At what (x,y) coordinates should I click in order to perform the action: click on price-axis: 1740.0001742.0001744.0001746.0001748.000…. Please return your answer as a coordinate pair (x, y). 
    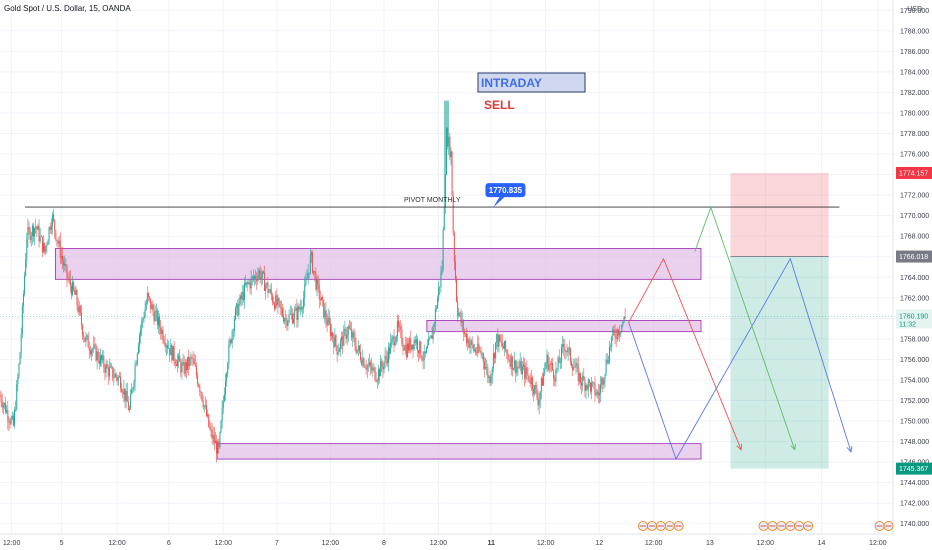
    Looking at the image, I should click on (914, 268).